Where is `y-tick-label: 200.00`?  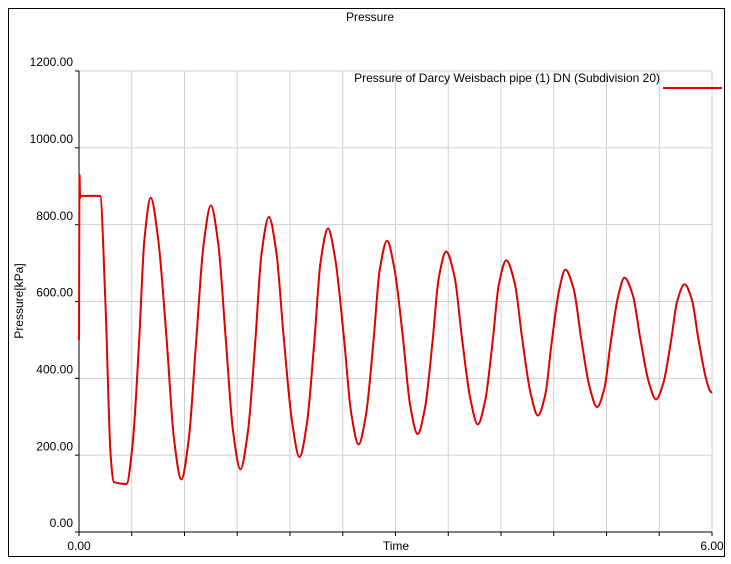
y-tick-label: 200.00 is located at coordinates (54, 446).